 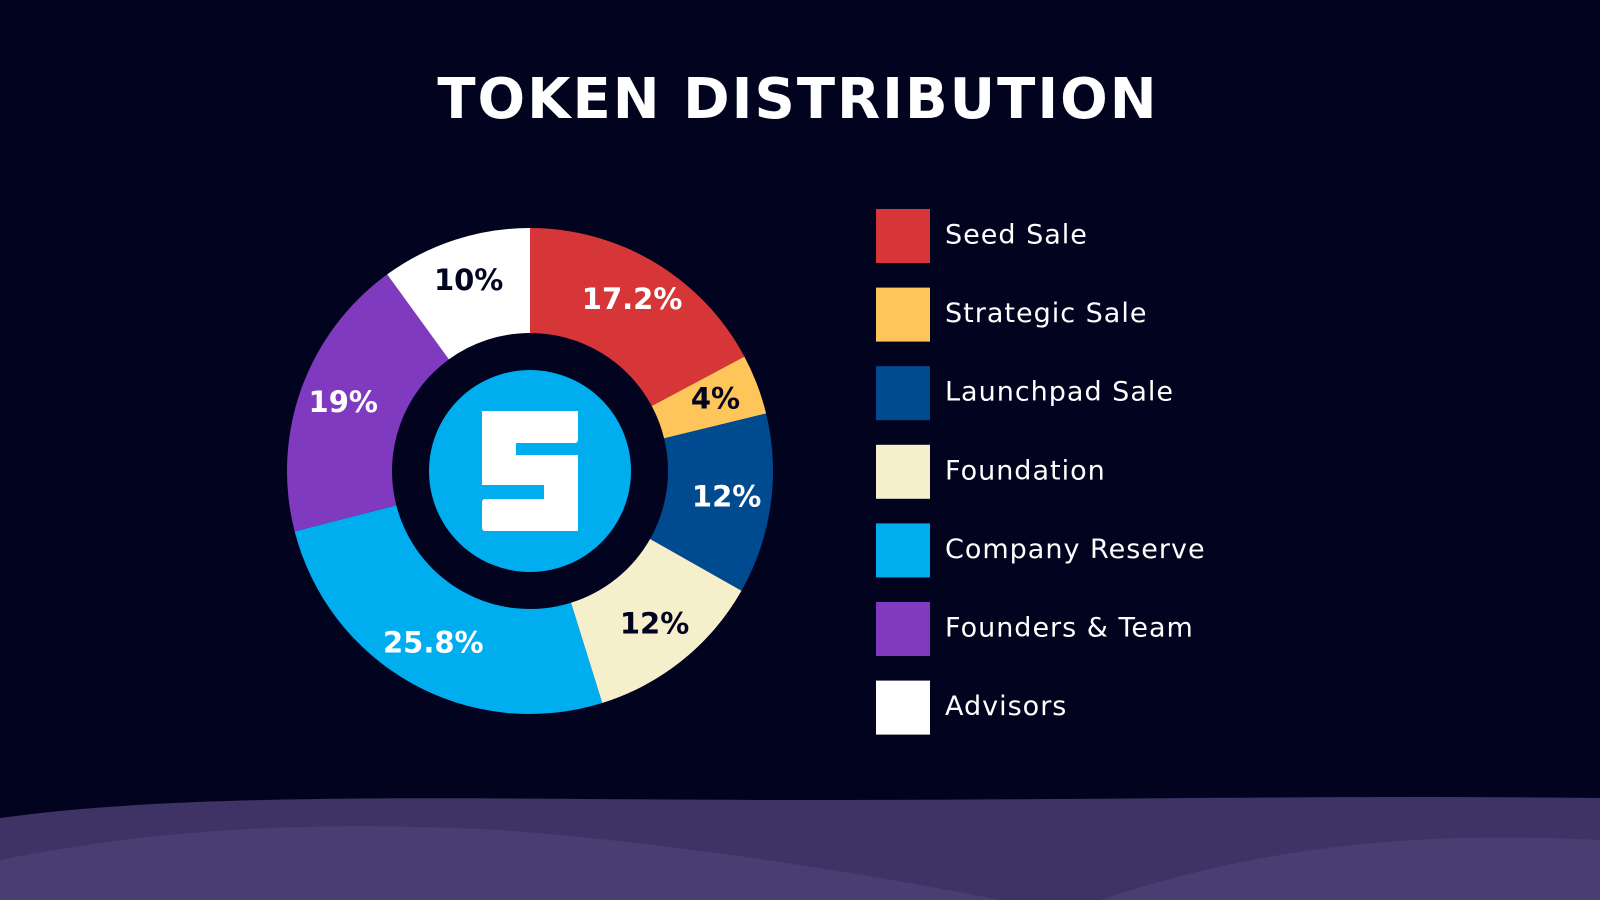 I want to click on legend-label: Seed Sale, so click(x=1016, y=235).